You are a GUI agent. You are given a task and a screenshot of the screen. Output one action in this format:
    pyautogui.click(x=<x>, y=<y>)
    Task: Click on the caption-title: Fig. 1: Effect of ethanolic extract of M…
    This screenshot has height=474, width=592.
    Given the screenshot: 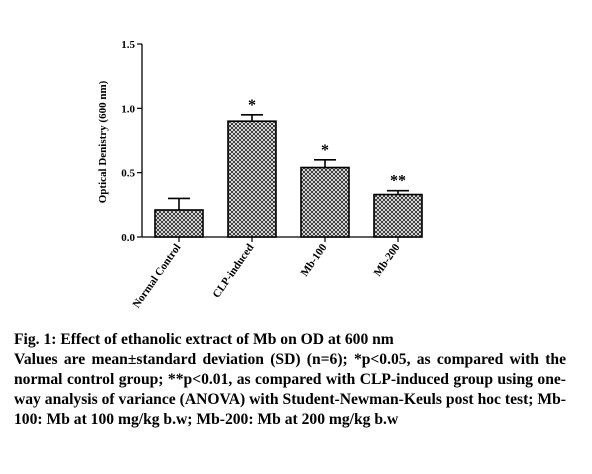 What is the action you would take?
    pyautogui.click(x=204, y=339)
    